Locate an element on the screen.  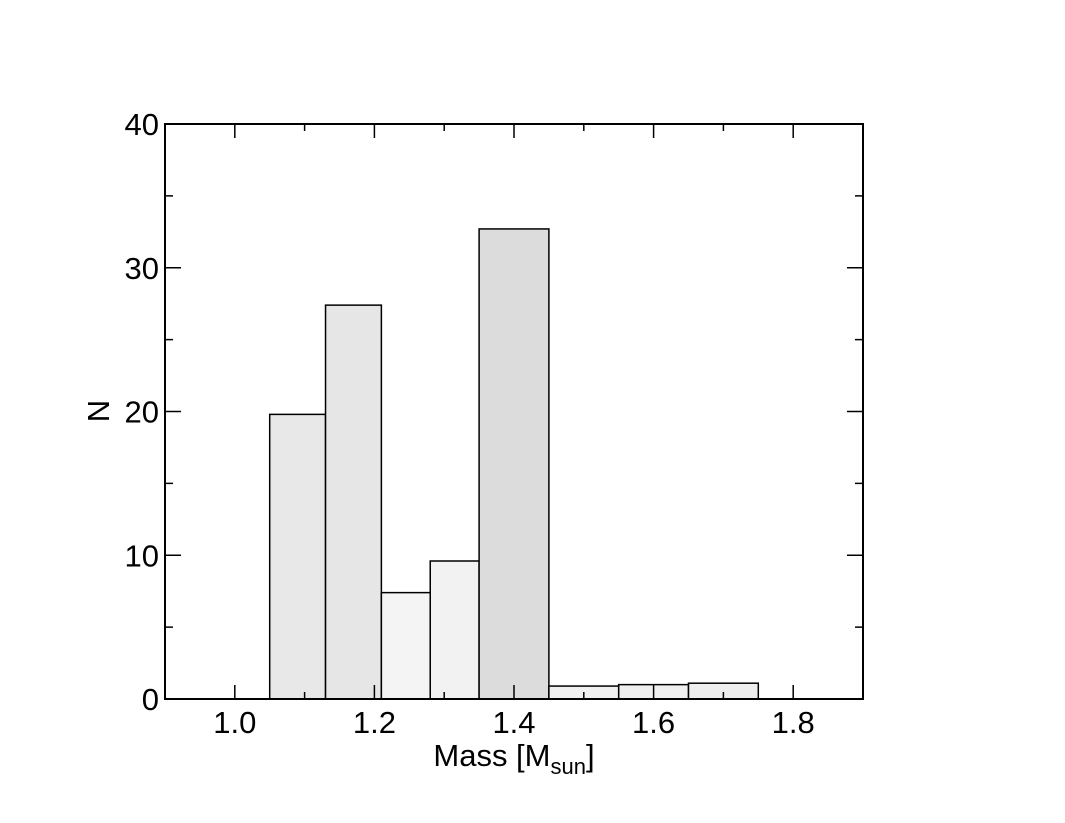
x-tick-label: 1.8 is located at coordinates (793, 722).